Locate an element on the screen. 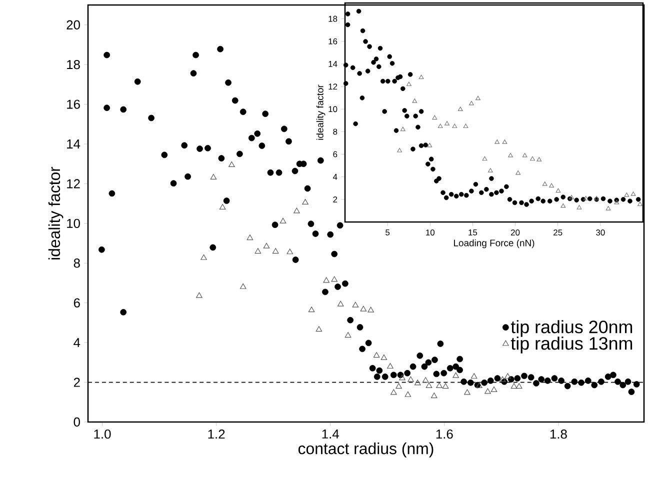 Image resolution: width=652 pixels, height=483 pixels. x-axis-title: contact radius (nm) is located at coordinates (366, 450).